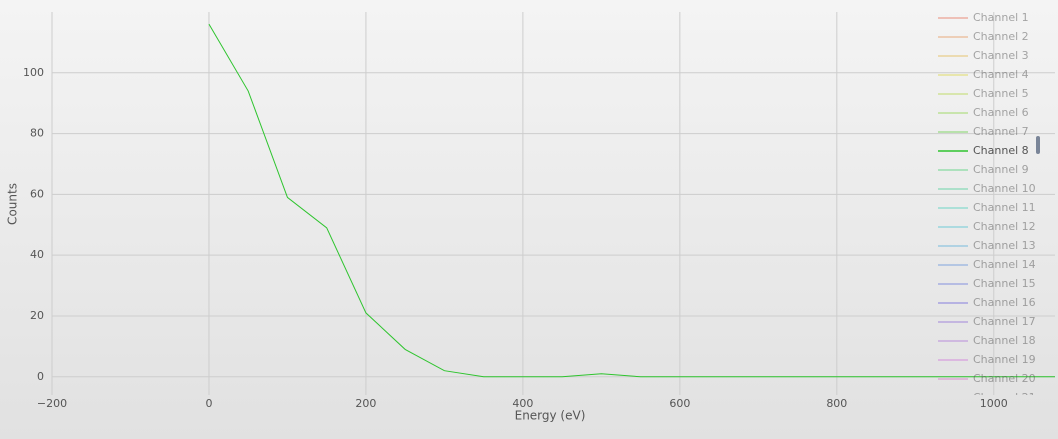 The height and width of the screenshot is (439, 1058). What do you see at coordinates (365, 403) in the screenshot?
I see `x-tick-label: 200` at bounding box center [365, 403].